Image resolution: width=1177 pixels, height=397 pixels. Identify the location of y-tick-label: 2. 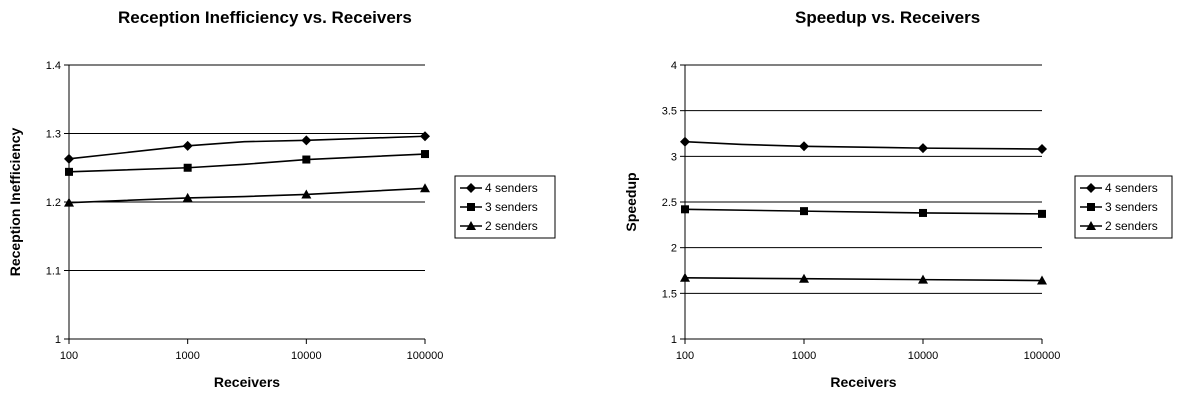
(674, 249).